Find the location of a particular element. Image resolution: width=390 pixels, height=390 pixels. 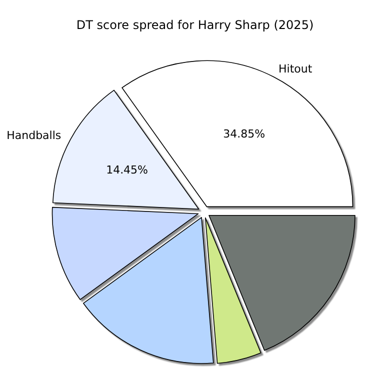

data-label: 14.45% is located at coordinates (127, 170).